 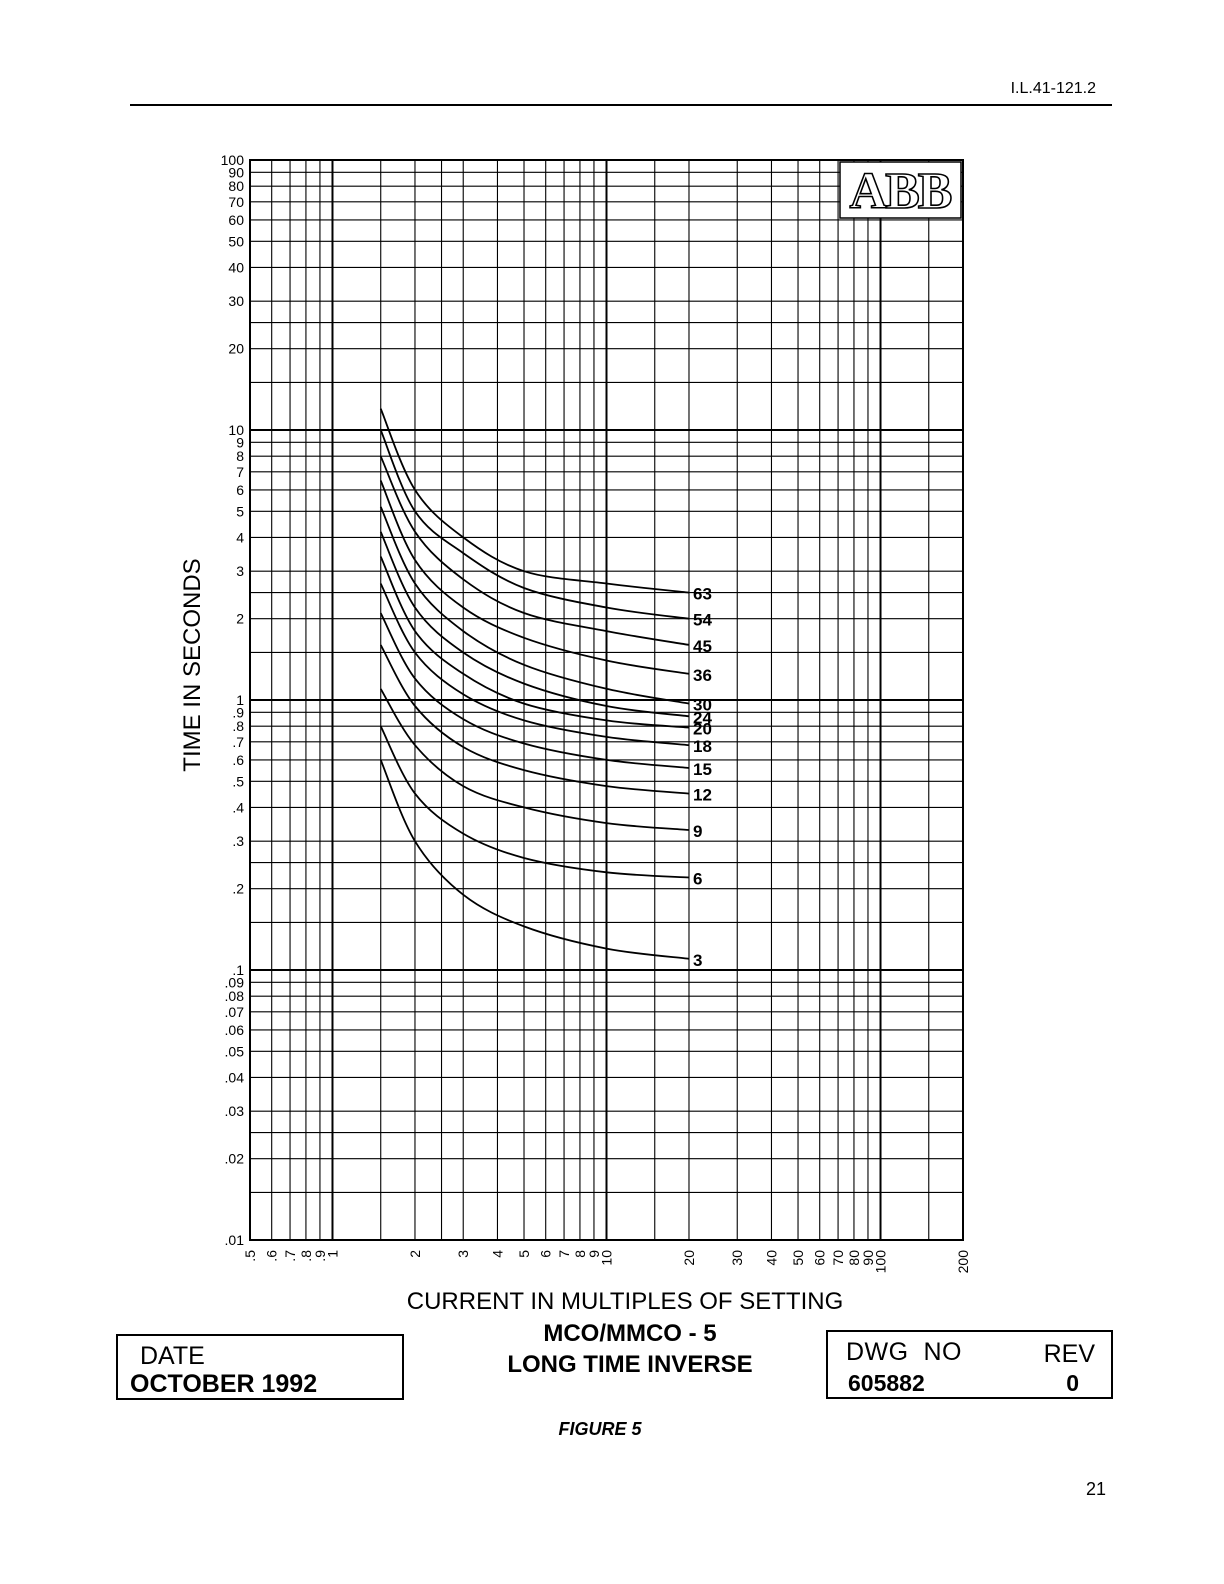 I want to click on y-tick-label: 20, so click(x=236, y=349).